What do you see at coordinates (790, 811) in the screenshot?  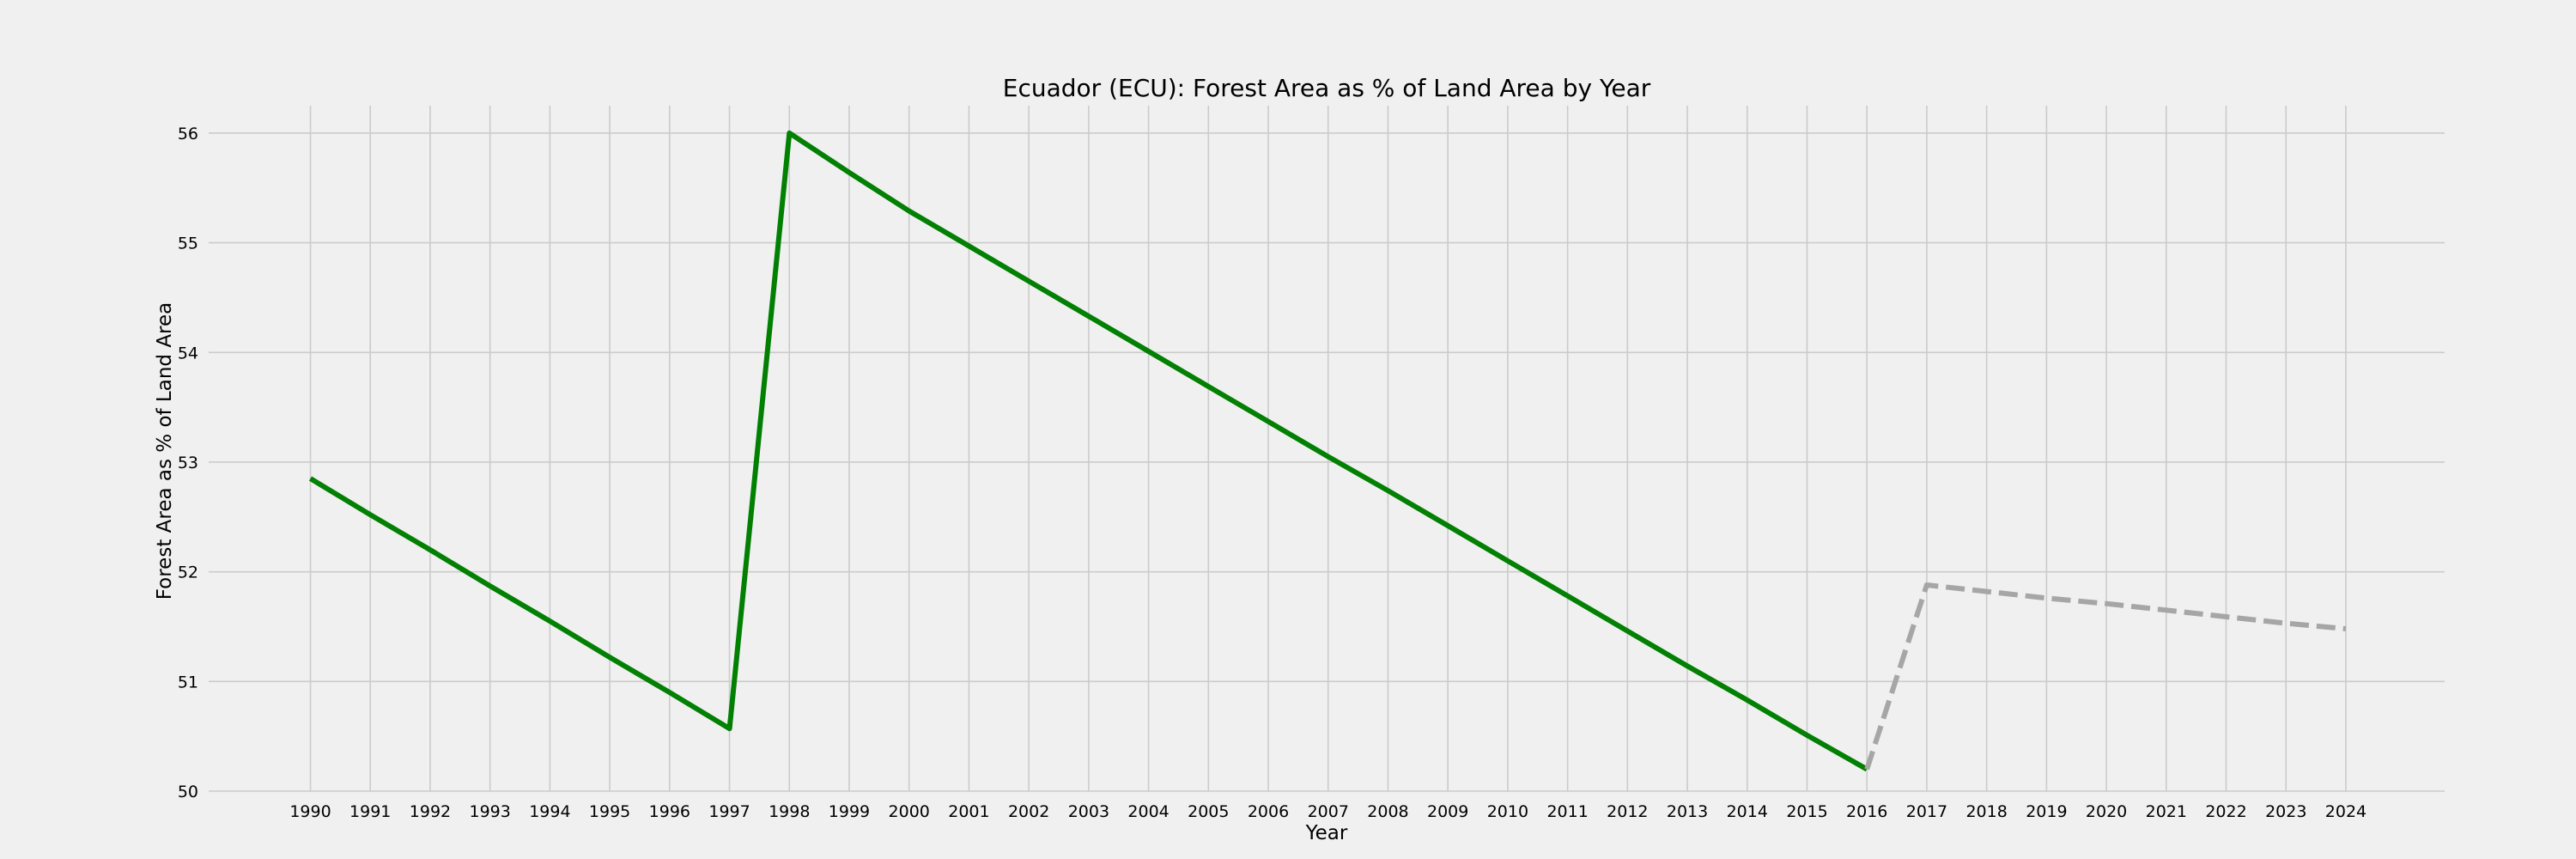 I see `x-tick-label: 1998` at bounding box center [790, 811].